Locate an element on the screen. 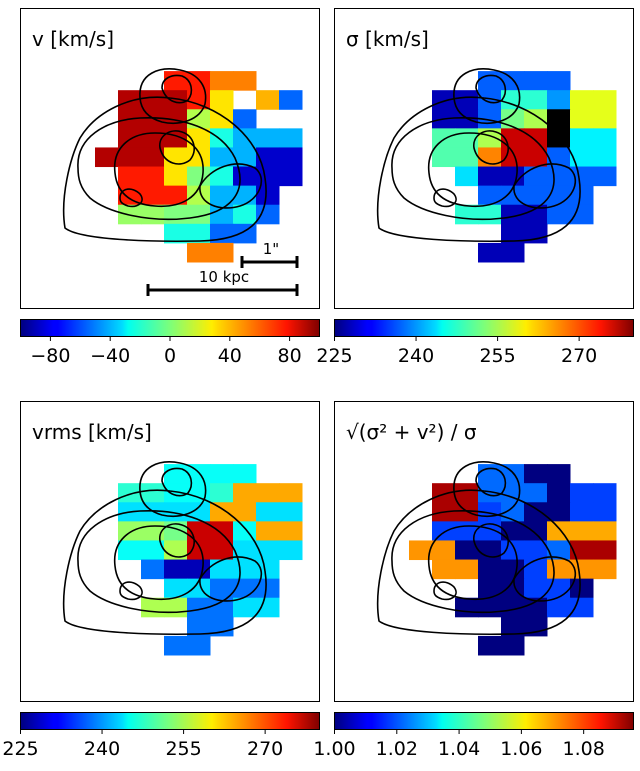  scalebar-label: 10 kpc is located at coordinates (224, 277).